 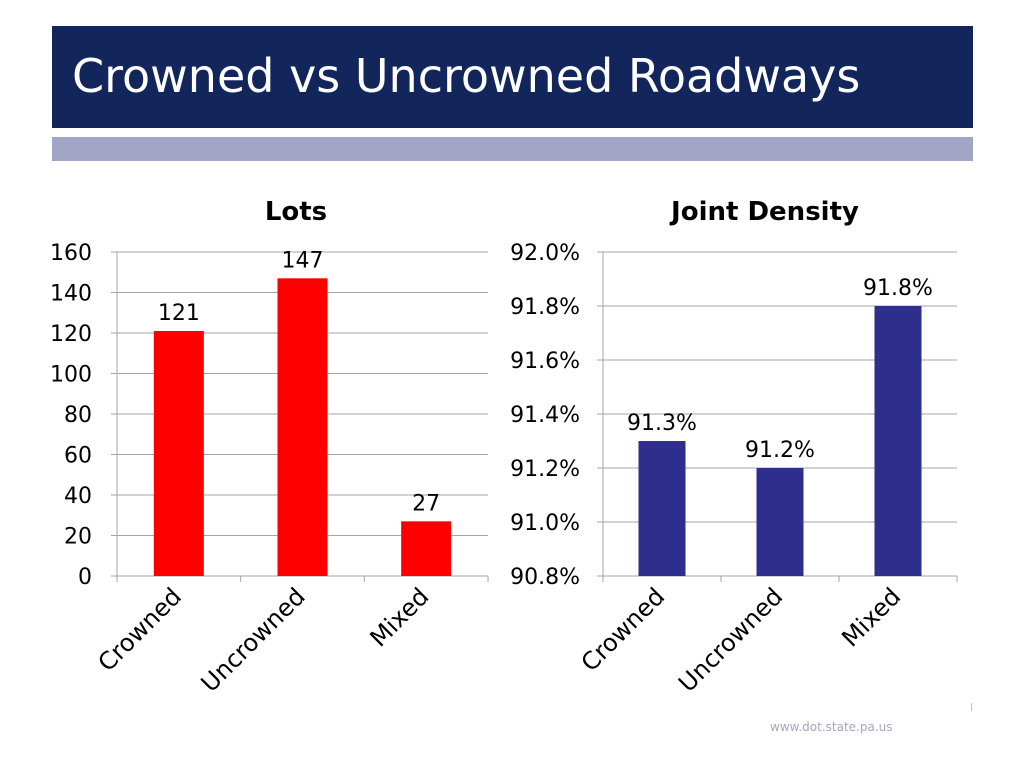 I want to click on lots-bar-crowned, so click(x=178, y=453).